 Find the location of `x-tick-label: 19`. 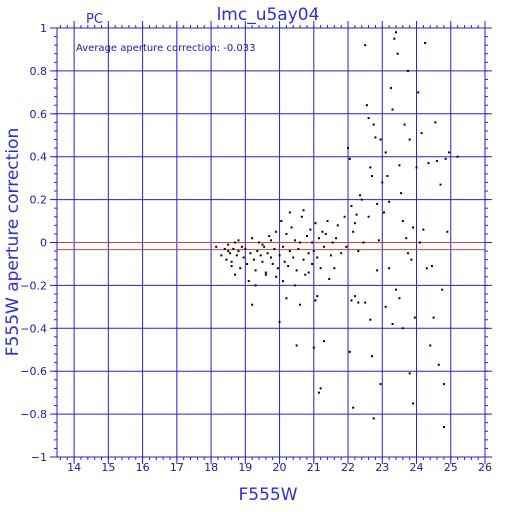

x-tick-label: 19 is located at coordinates (245, 467).